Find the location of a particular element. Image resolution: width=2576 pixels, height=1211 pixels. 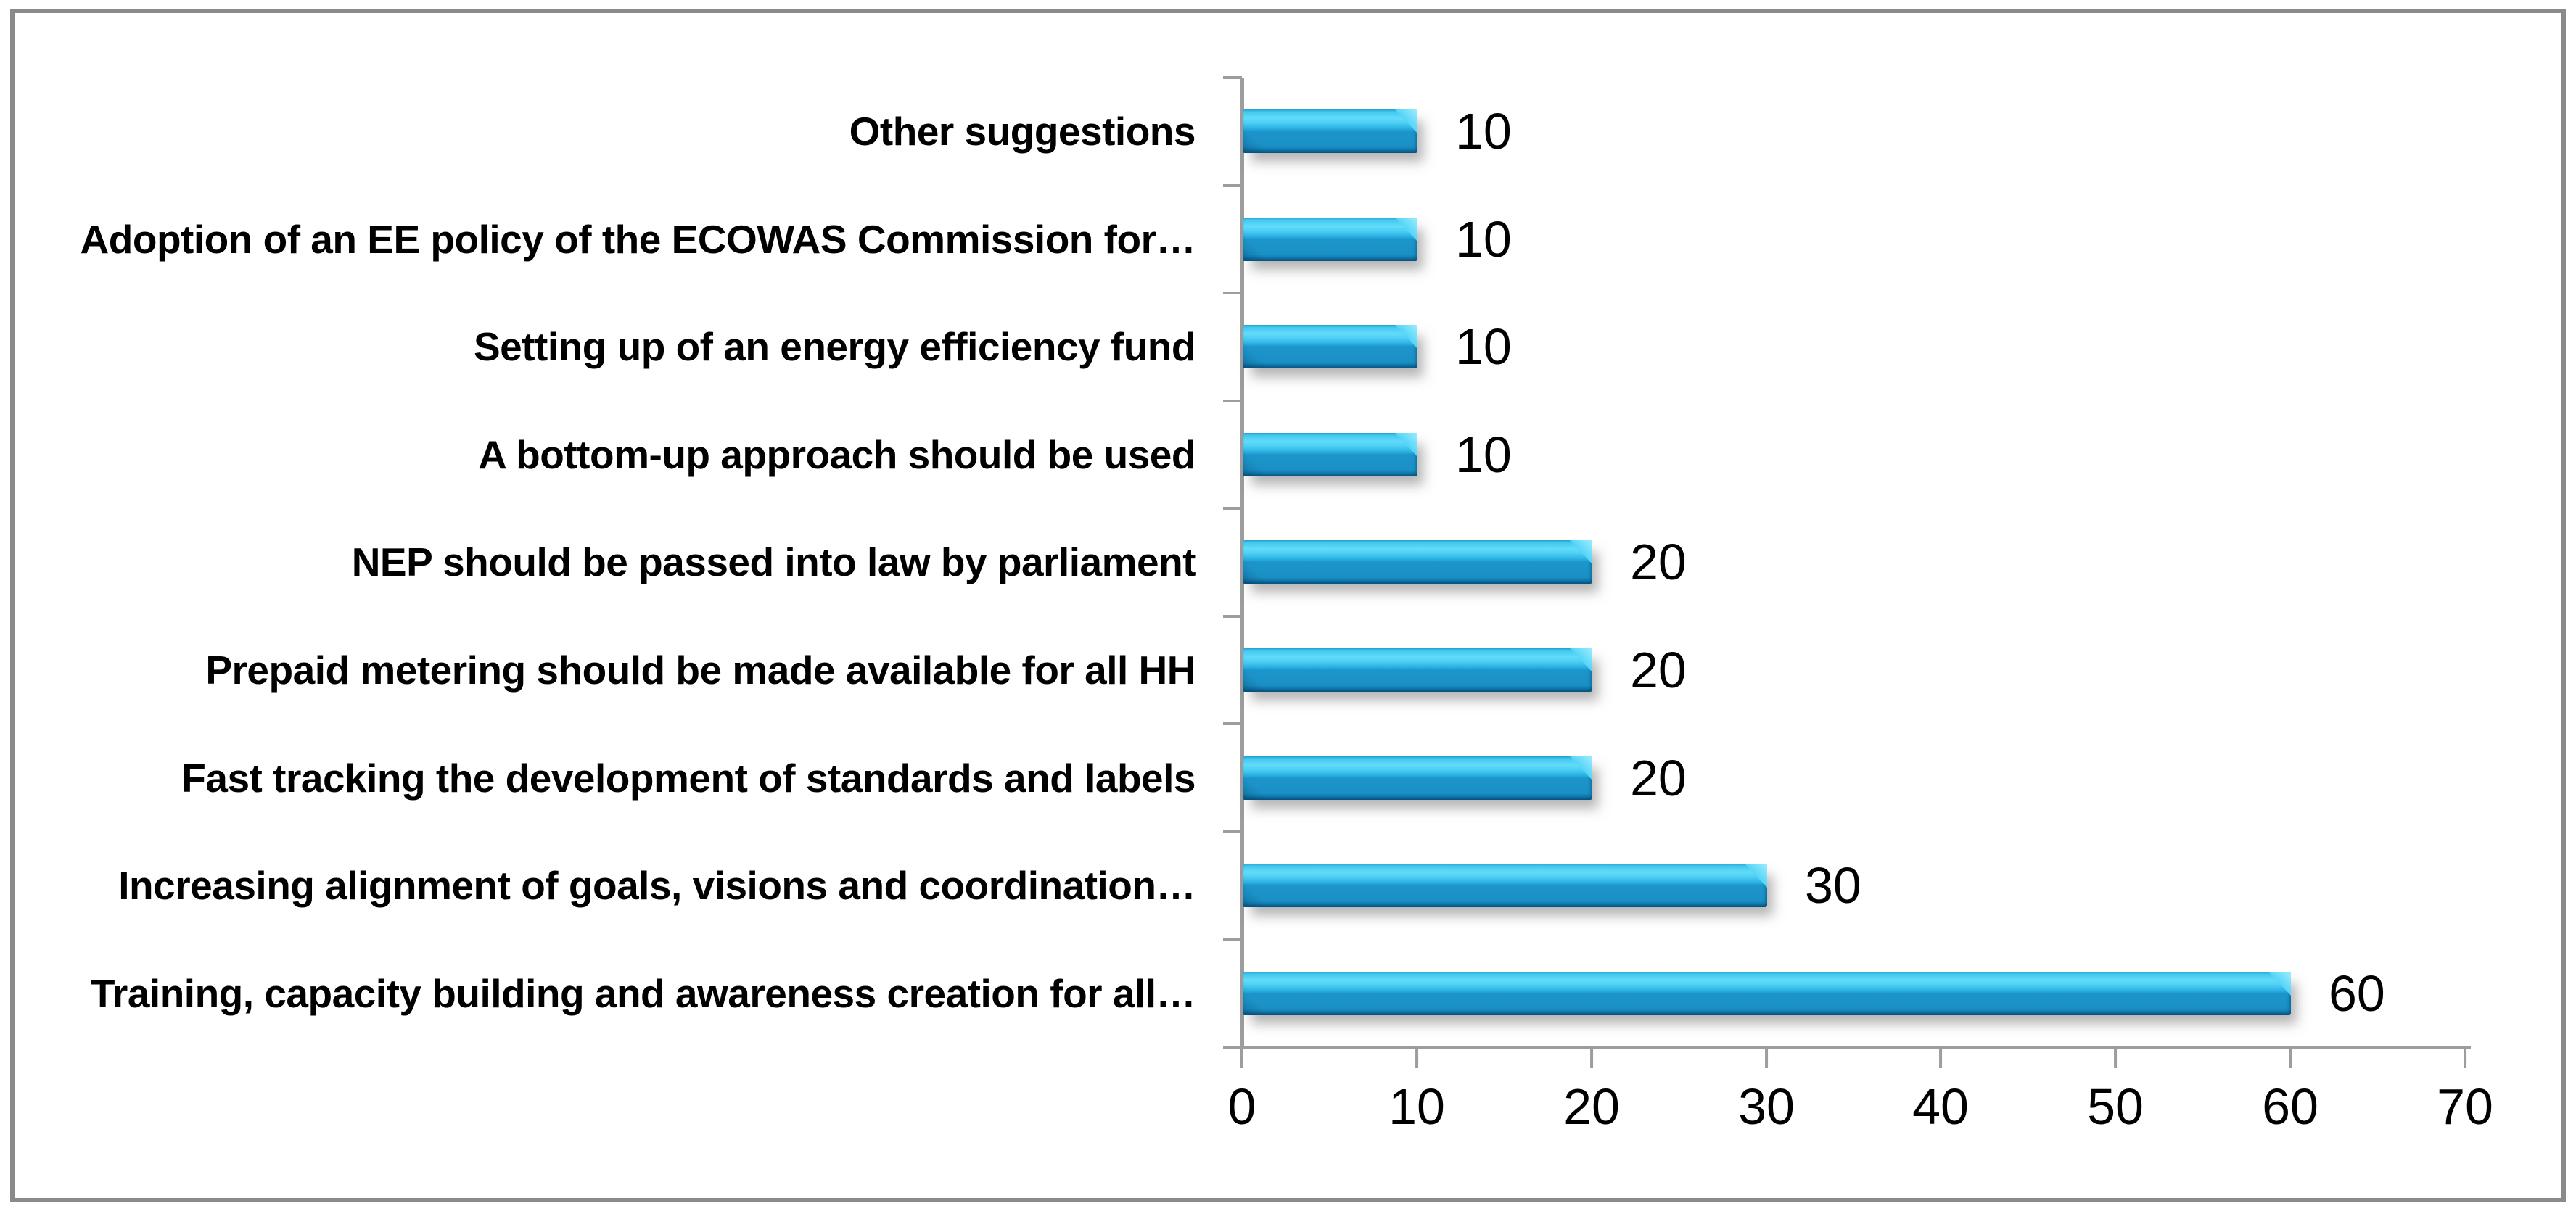

x-tick-label: 50 is located at coordinates (2115, 1106).